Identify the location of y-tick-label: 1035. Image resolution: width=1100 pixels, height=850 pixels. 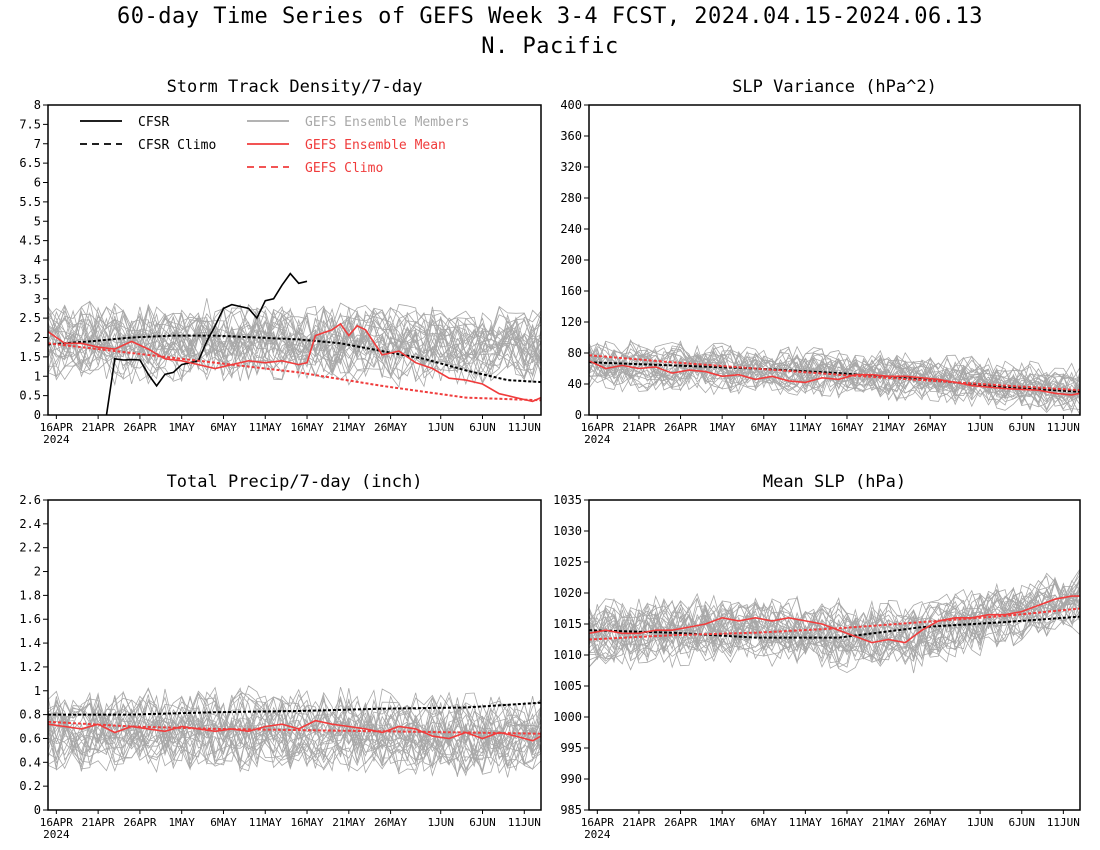
(567, 500).